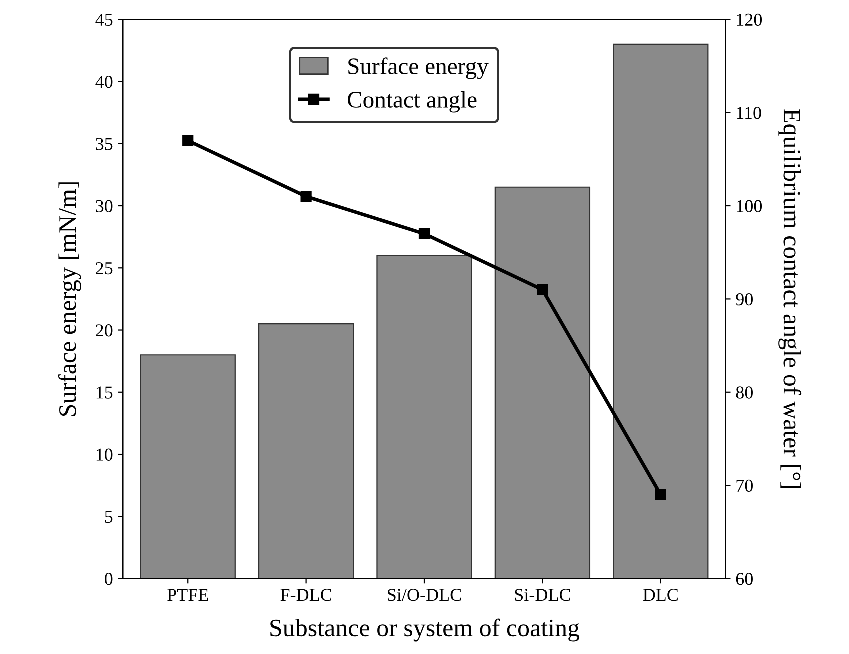  I want to click on x-axis-title: Substance or system of coating, so click(425, 630).